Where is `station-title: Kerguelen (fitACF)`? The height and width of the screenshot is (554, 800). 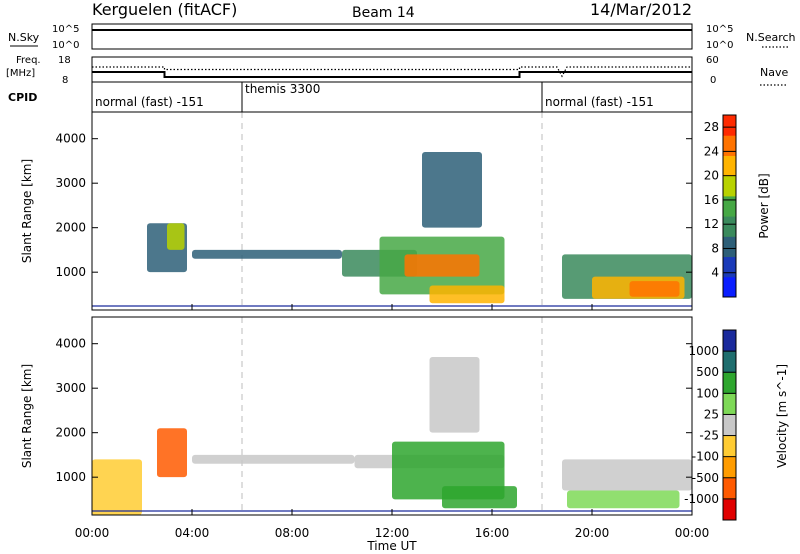 station-title: Kerguelen (fitACF) is located at coordinates (164, 9).